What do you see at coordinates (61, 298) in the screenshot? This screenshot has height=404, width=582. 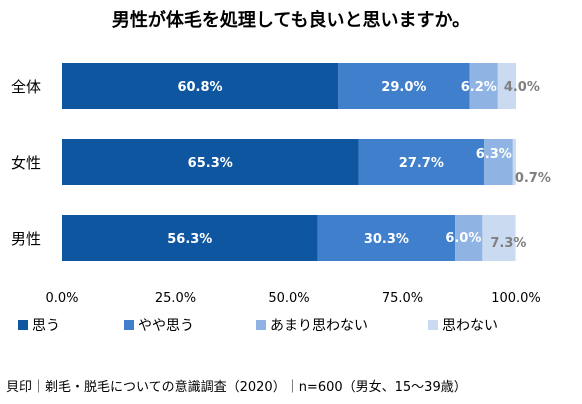 I see `x-tick-label: 0.0%` at bounding box center [61, 298].